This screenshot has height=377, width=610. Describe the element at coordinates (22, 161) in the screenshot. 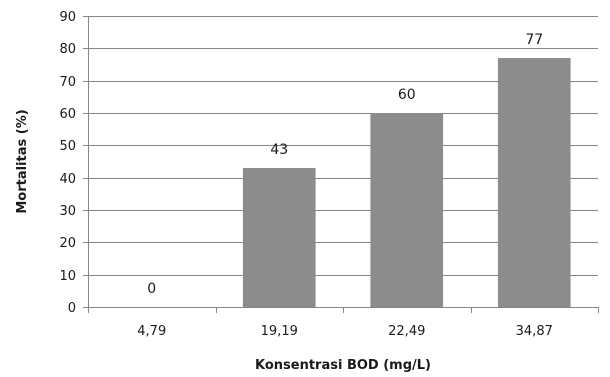

I see `y-axis-title: Mortalitas (%)` at that location.